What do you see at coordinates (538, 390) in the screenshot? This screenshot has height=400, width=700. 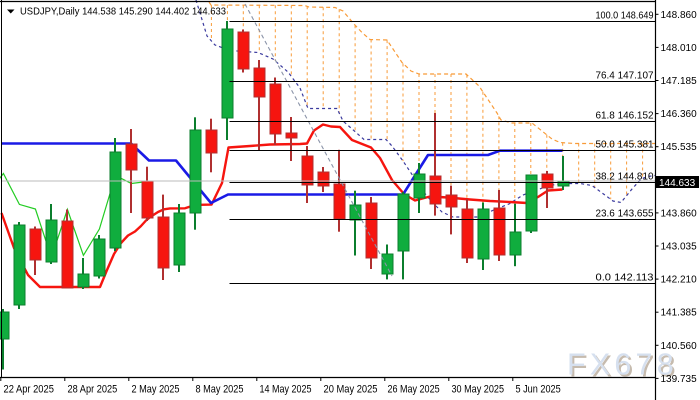 I see `svg-text: 5 Jun 2025` at bounding box center [538, 390].